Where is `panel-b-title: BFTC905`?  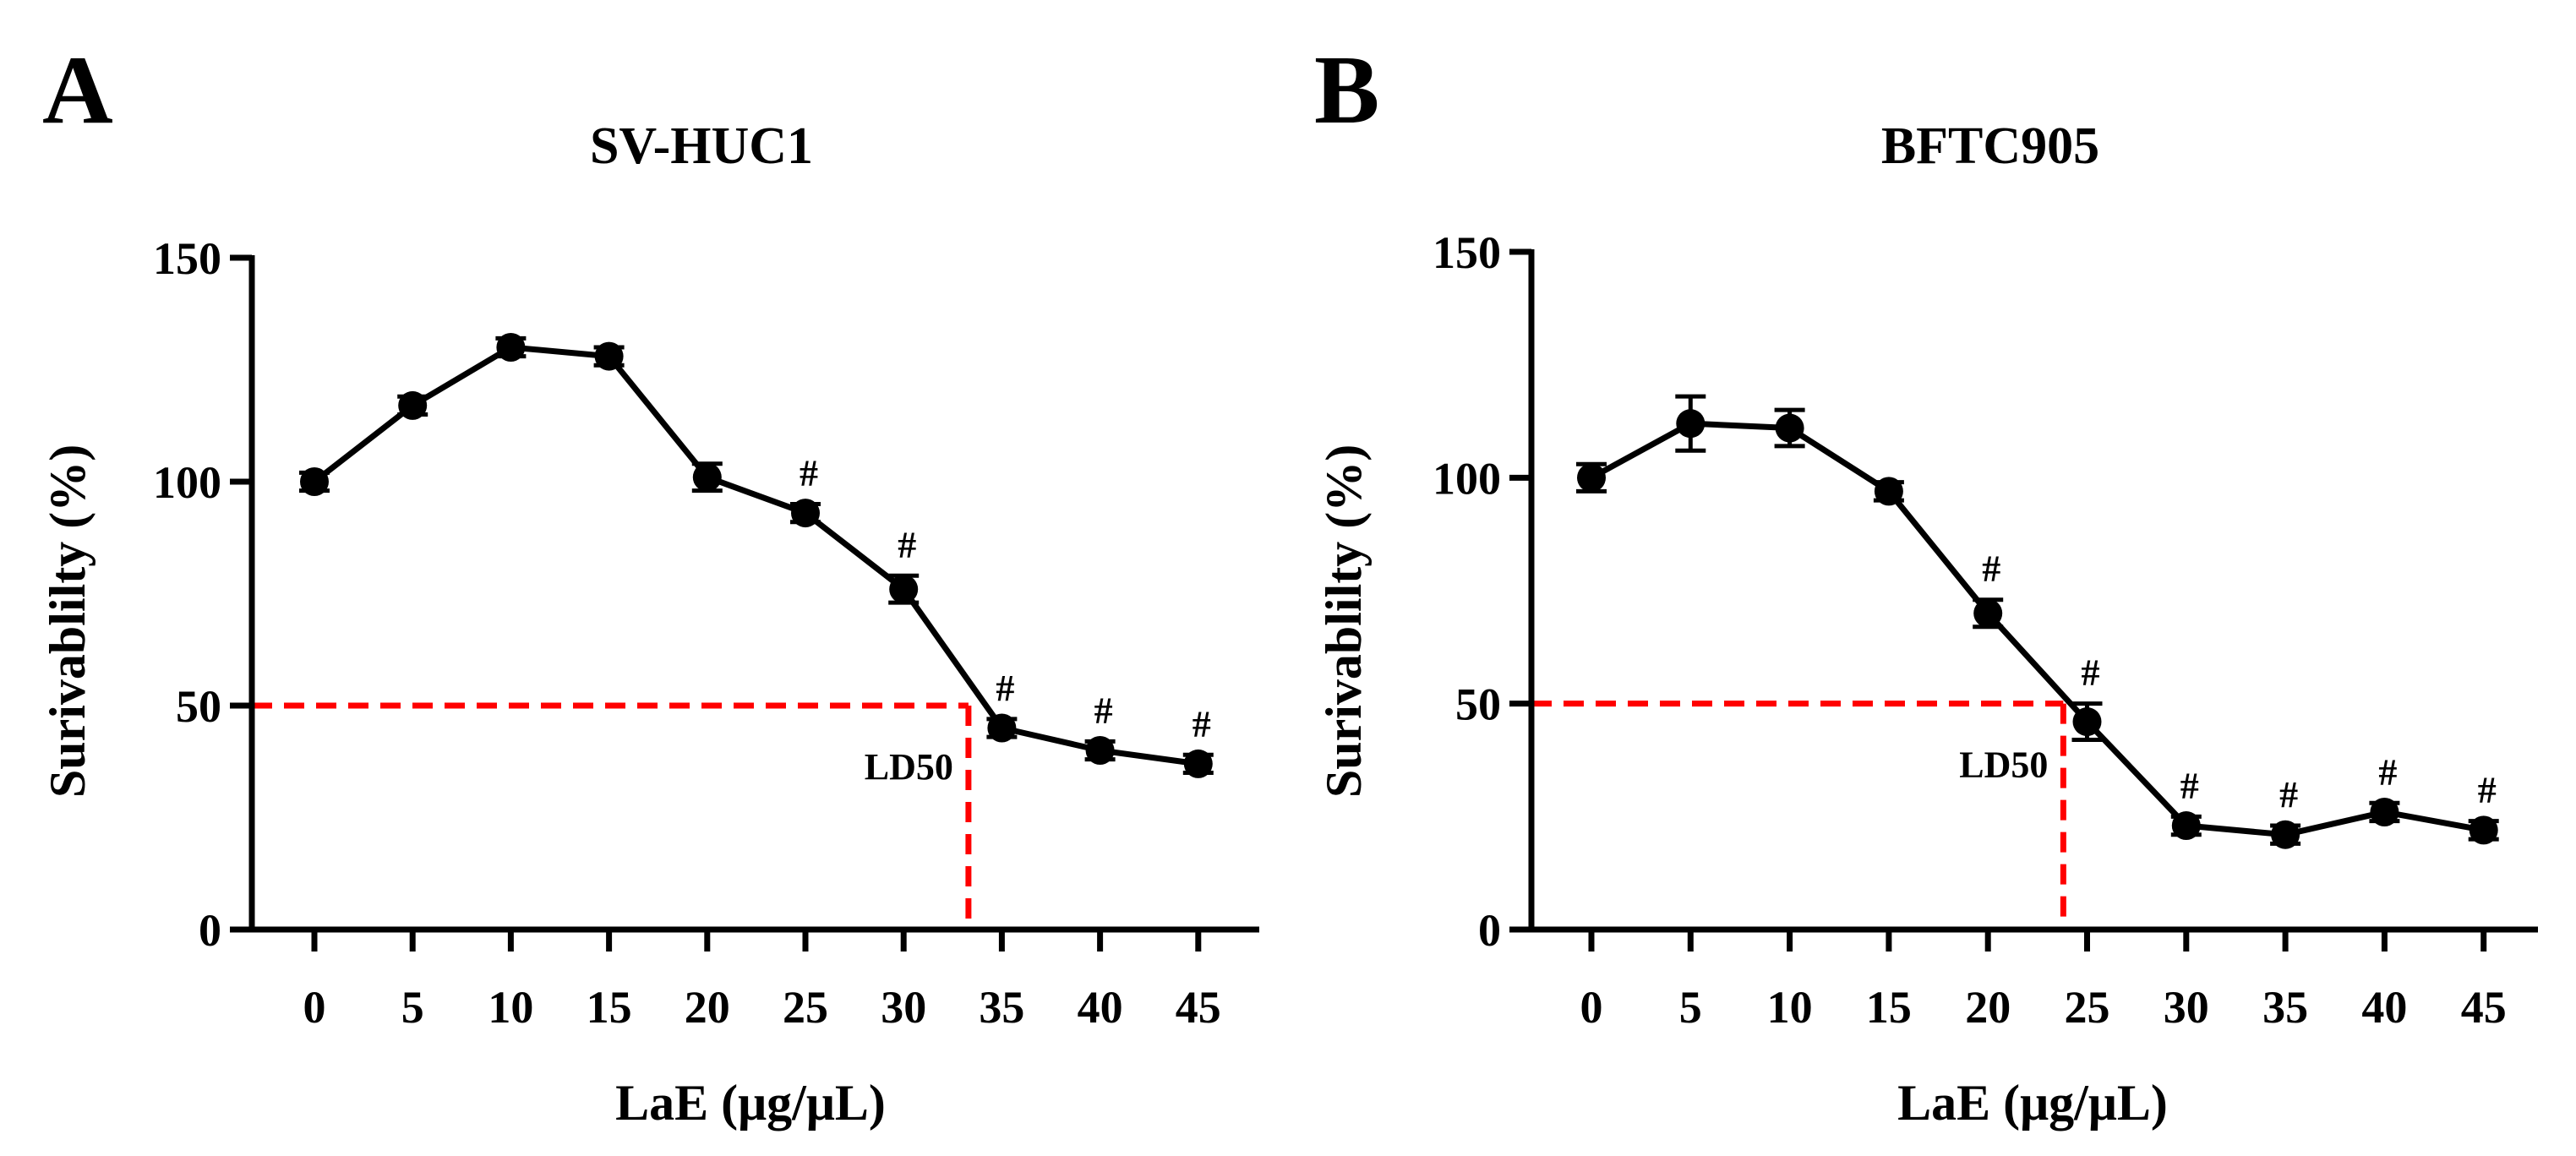 panel-b-title: BFTC905 is located at coordinates (1990, 146).